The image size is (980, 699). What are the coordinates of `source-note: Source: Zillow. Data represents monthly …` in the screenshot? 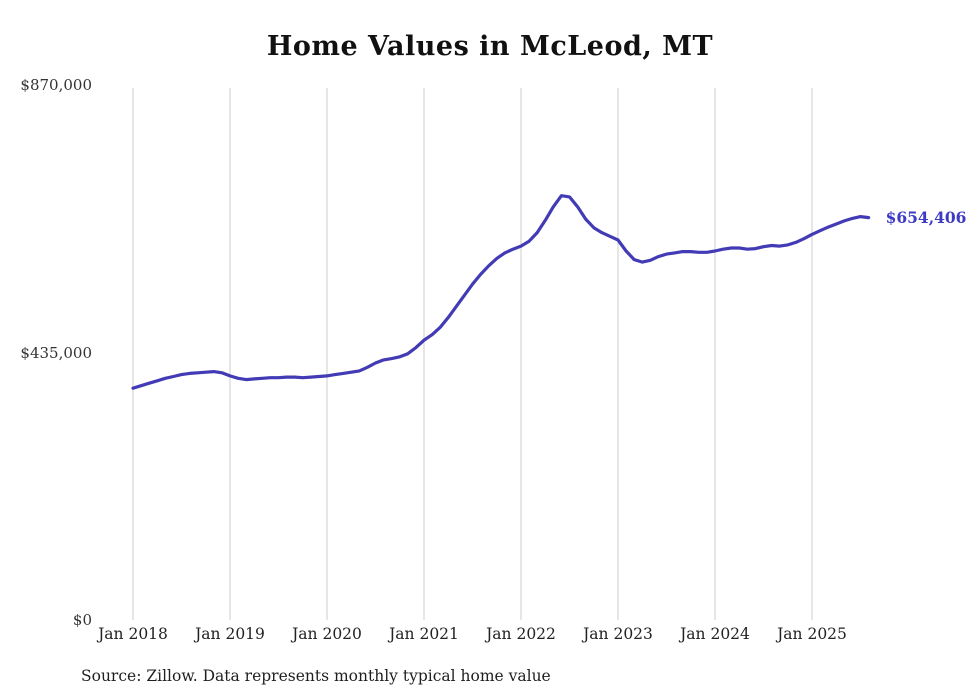 It's located at (316, 676).